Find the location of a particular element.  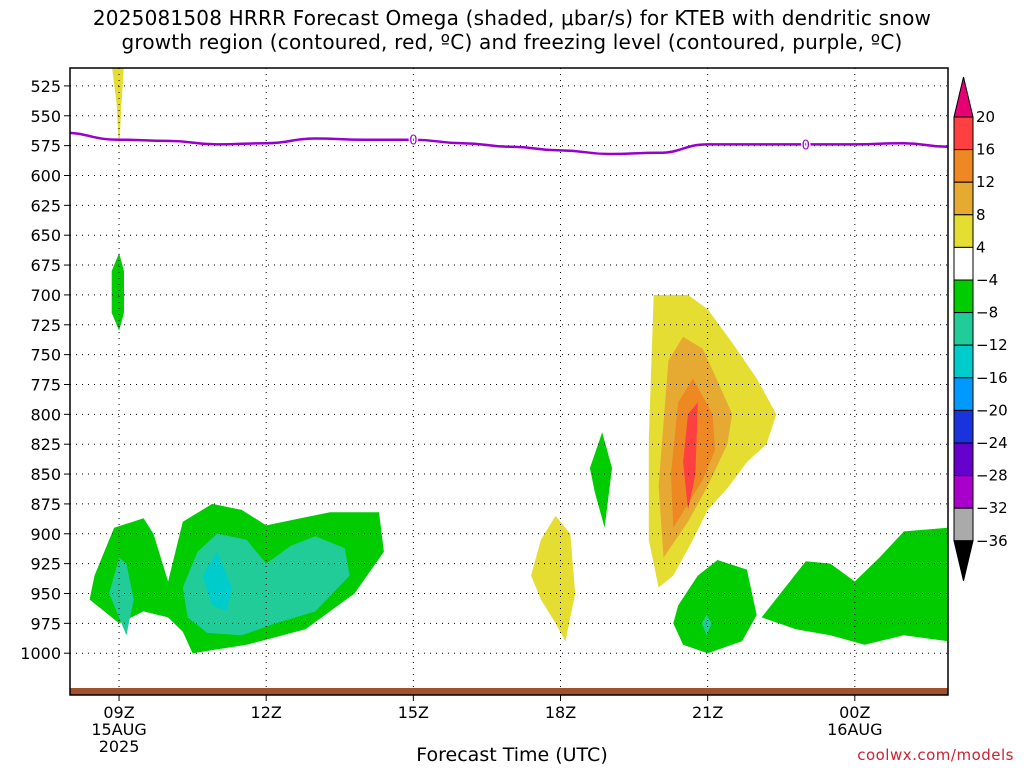

y-tick-label: 800 is located at coordinates (45, 414).